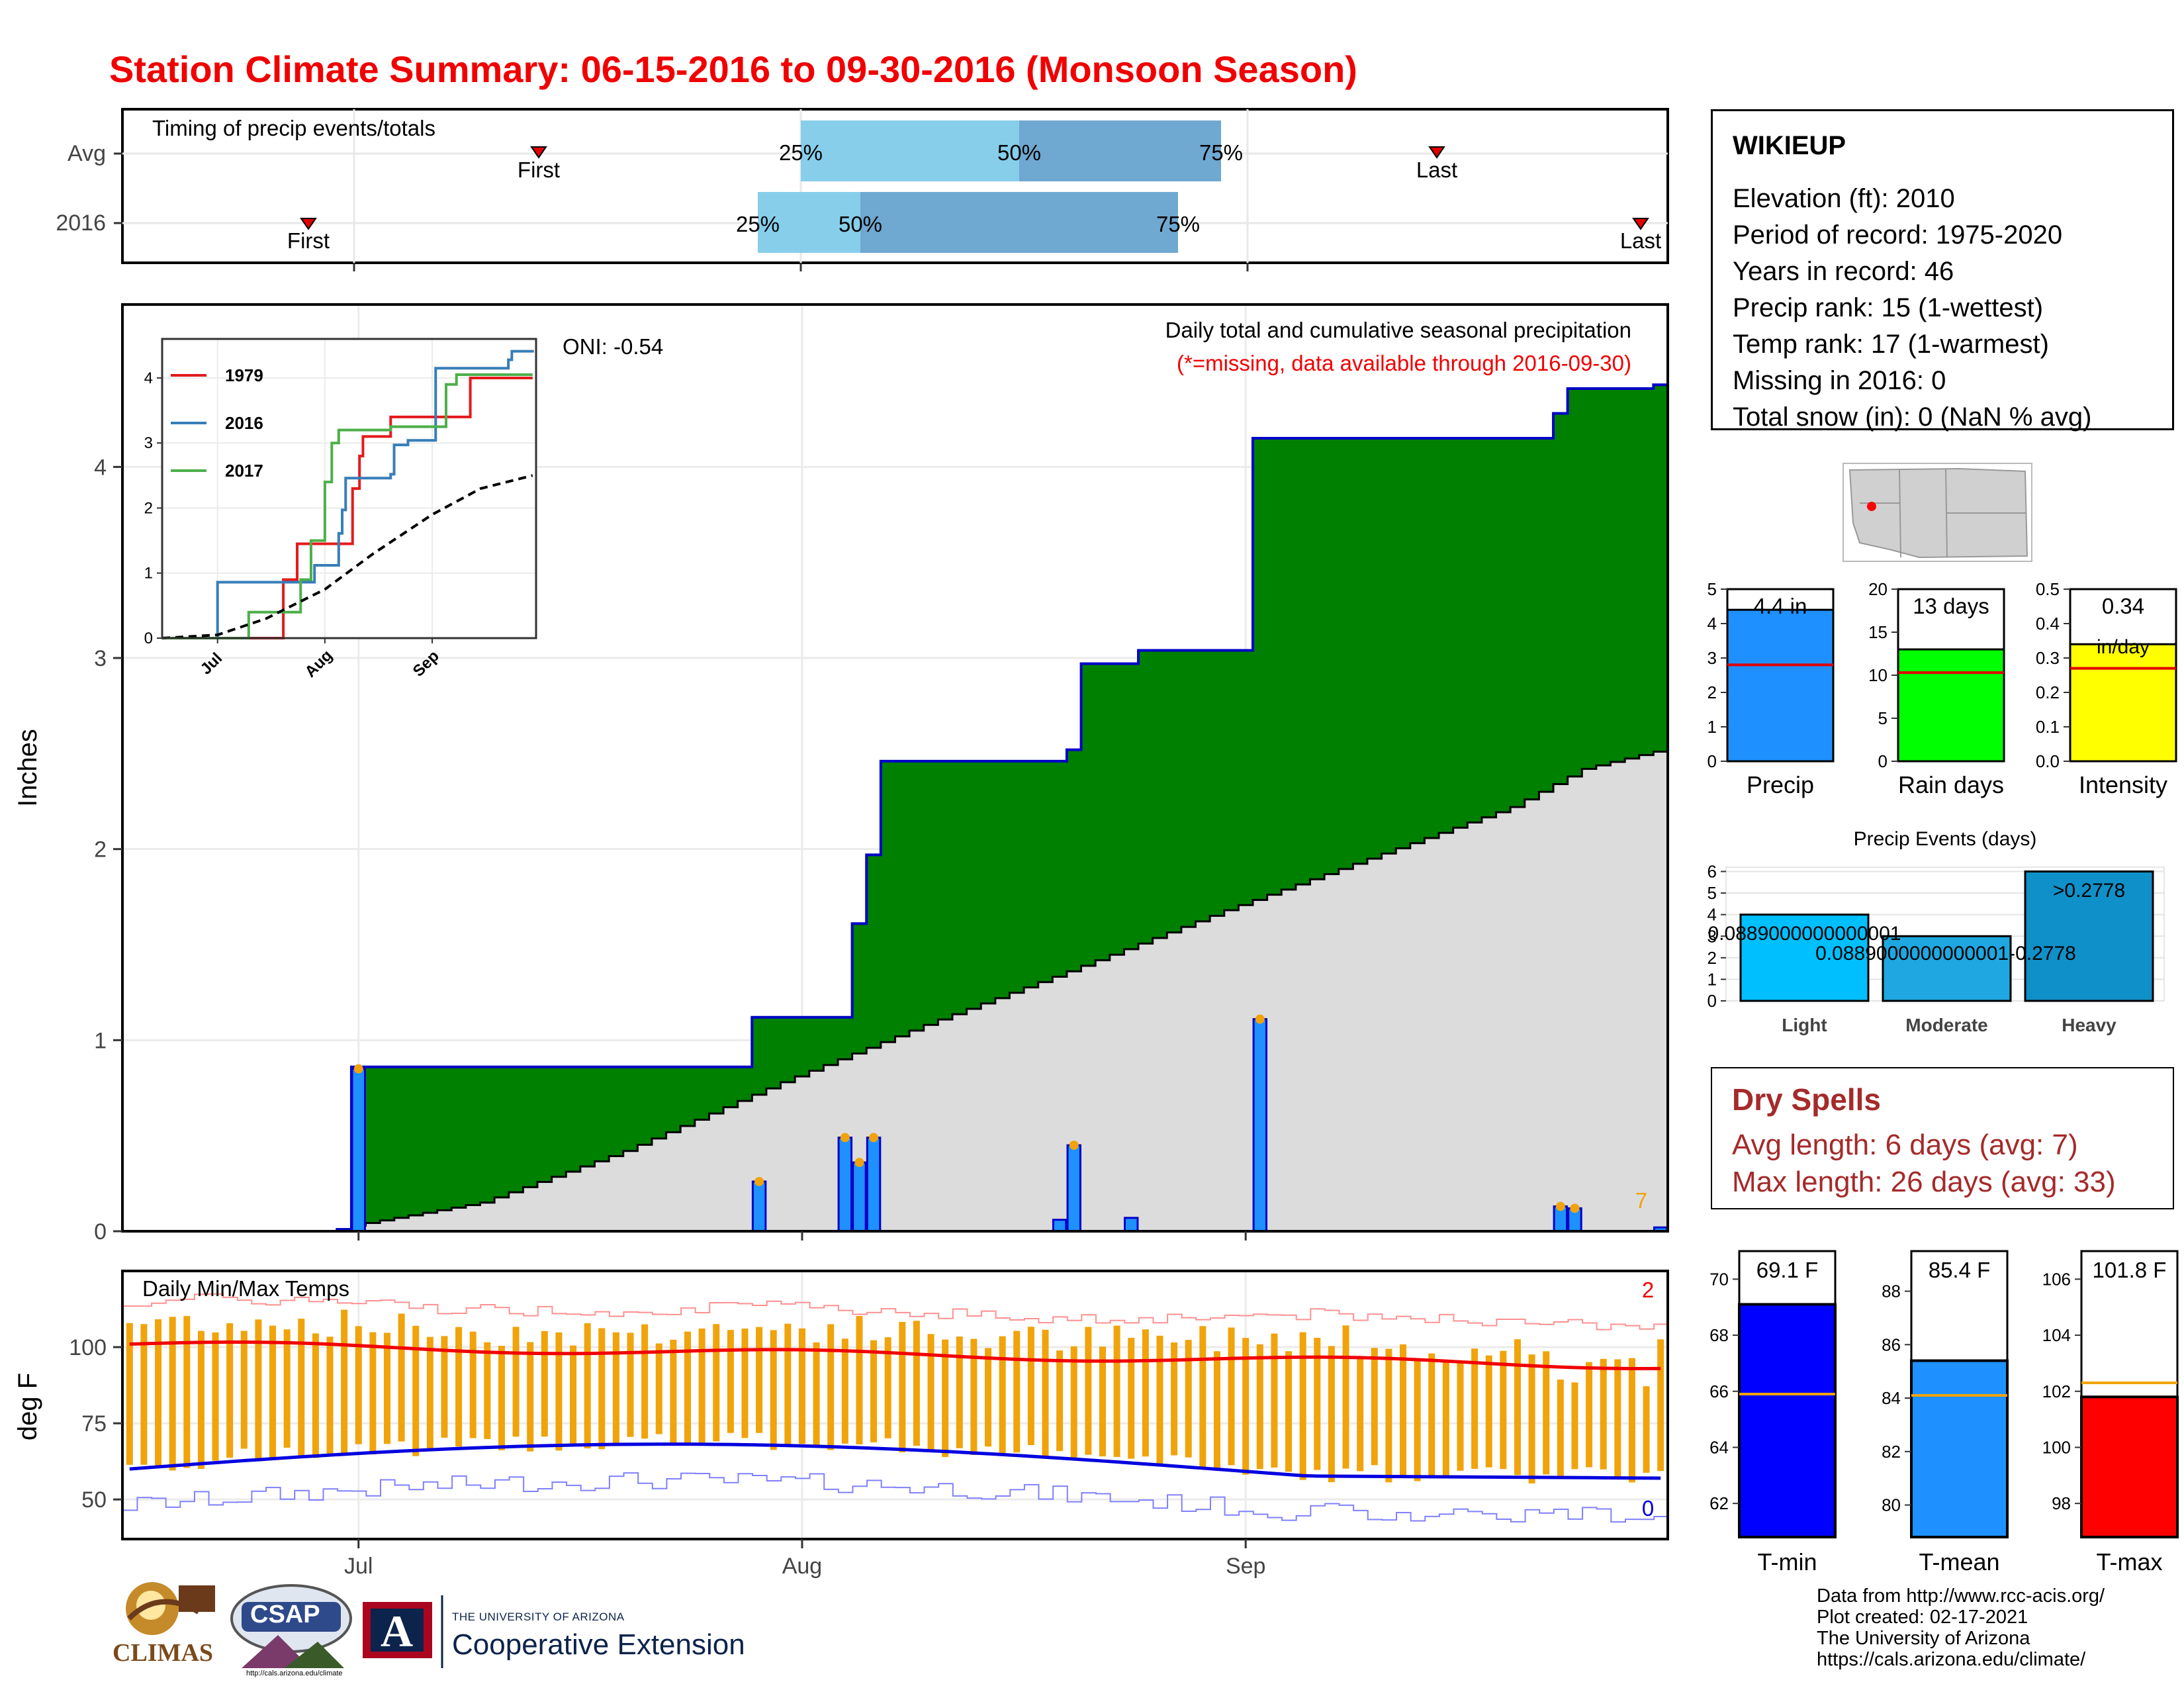  Describe the element at coordinates (1712, 893) in the screenshot. I see `events-ytick-label: 5` at that location.